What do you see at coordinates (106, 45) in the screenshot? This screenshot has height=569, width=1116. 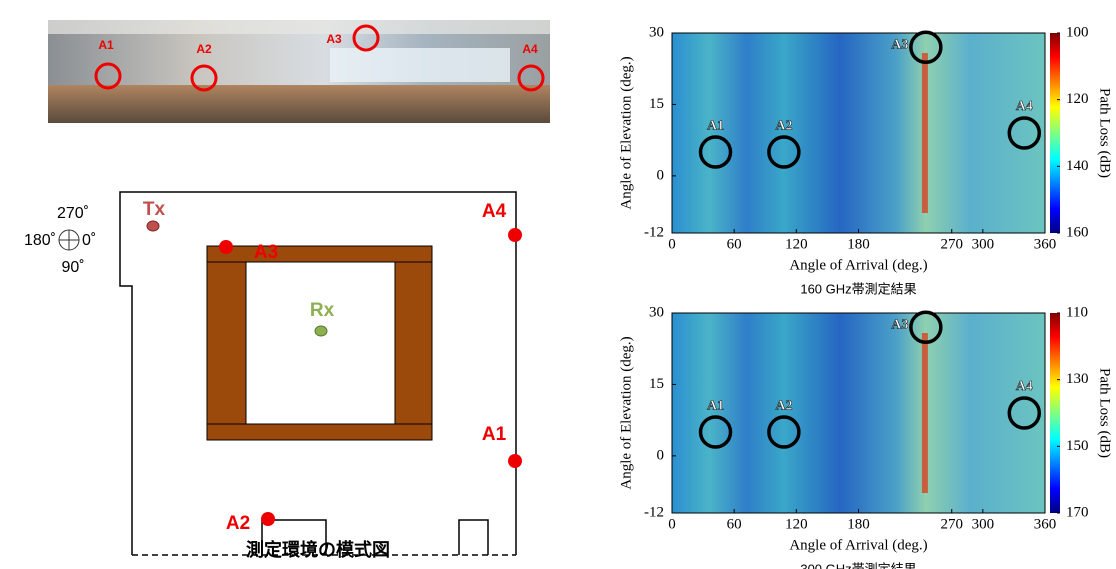 I see `photo-label: A1` at bounding box center [106, 45].